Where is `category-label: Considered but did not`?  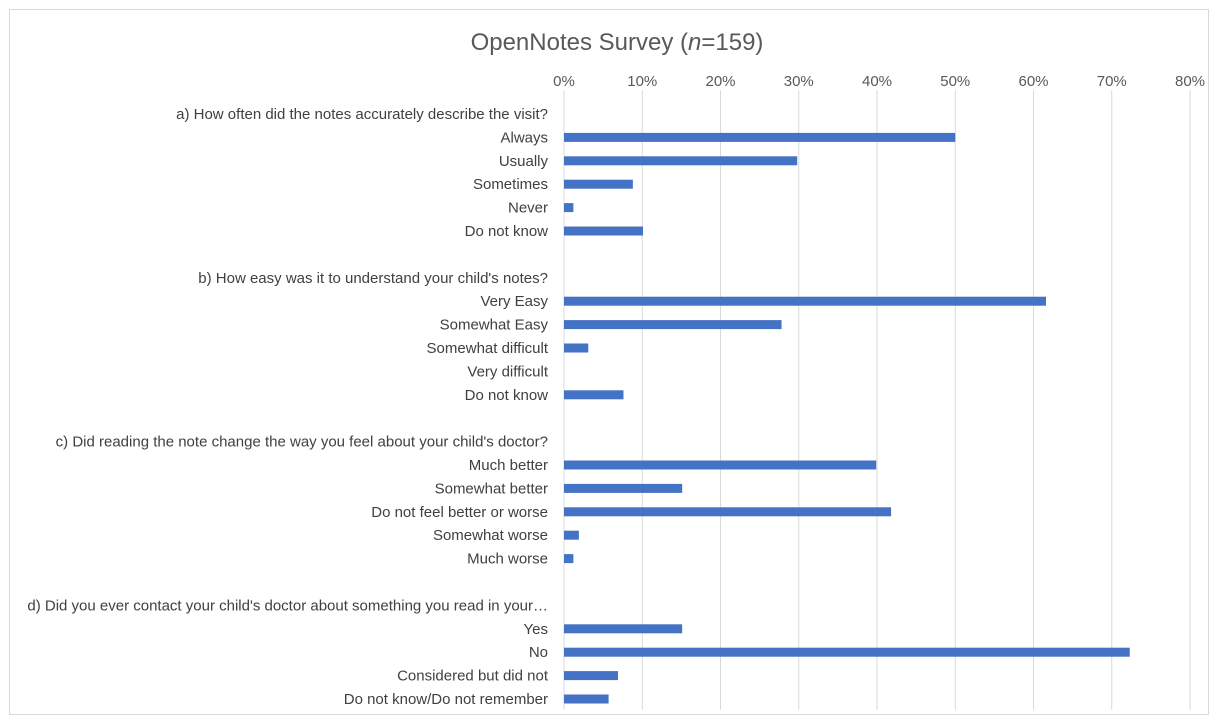
category-label: Considered but did not is located at coordinates (473, 676).